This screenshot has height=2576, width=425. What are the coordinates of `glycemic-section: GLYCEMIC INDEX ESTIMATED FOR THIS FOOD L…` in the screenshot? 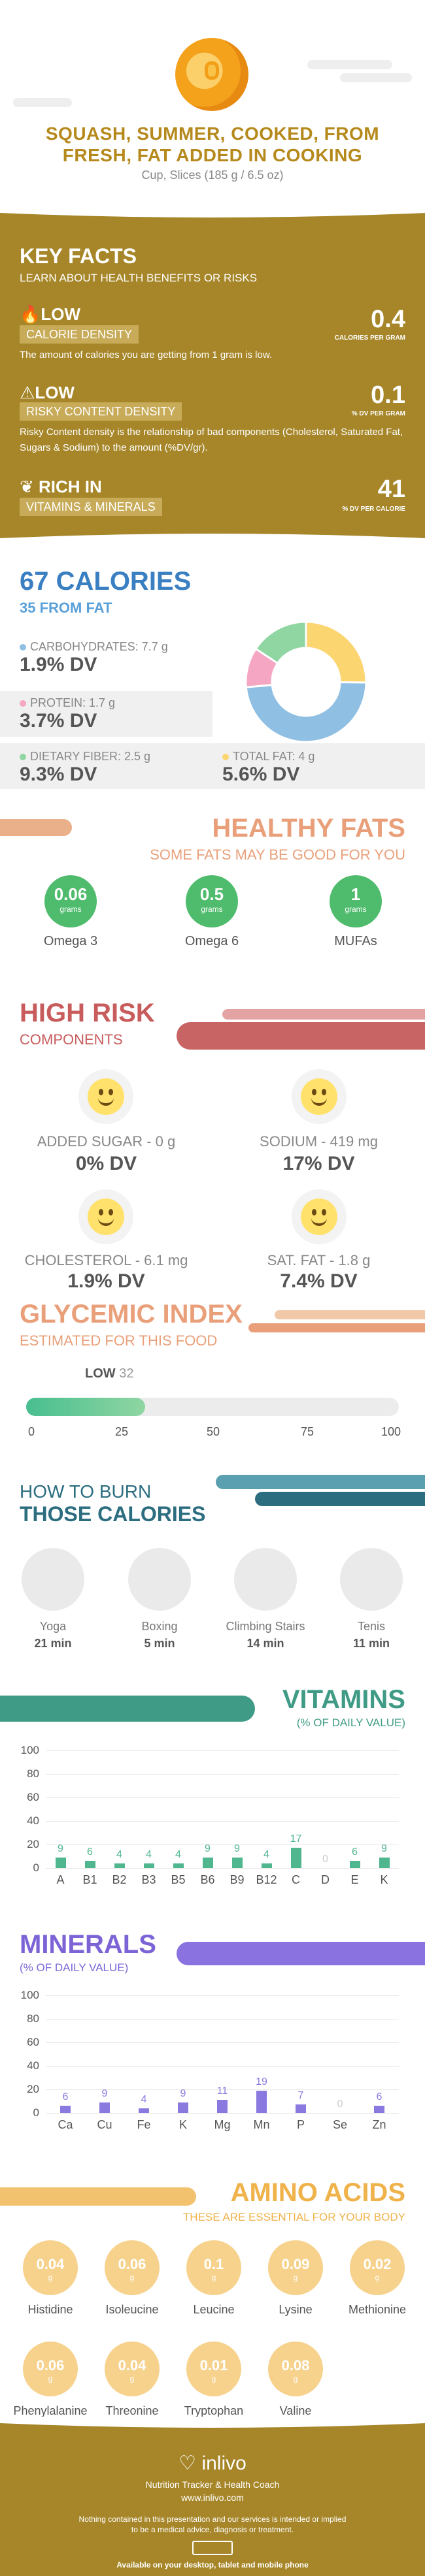 It's located at (212, 1371).